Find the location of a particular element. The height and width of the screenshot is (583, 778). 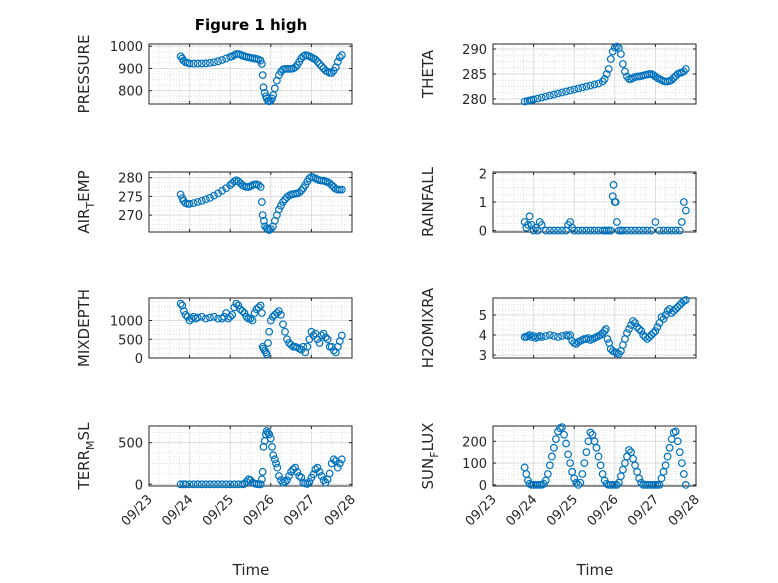

x-tick-label: 09/28 is located at coordinates (340, 510).